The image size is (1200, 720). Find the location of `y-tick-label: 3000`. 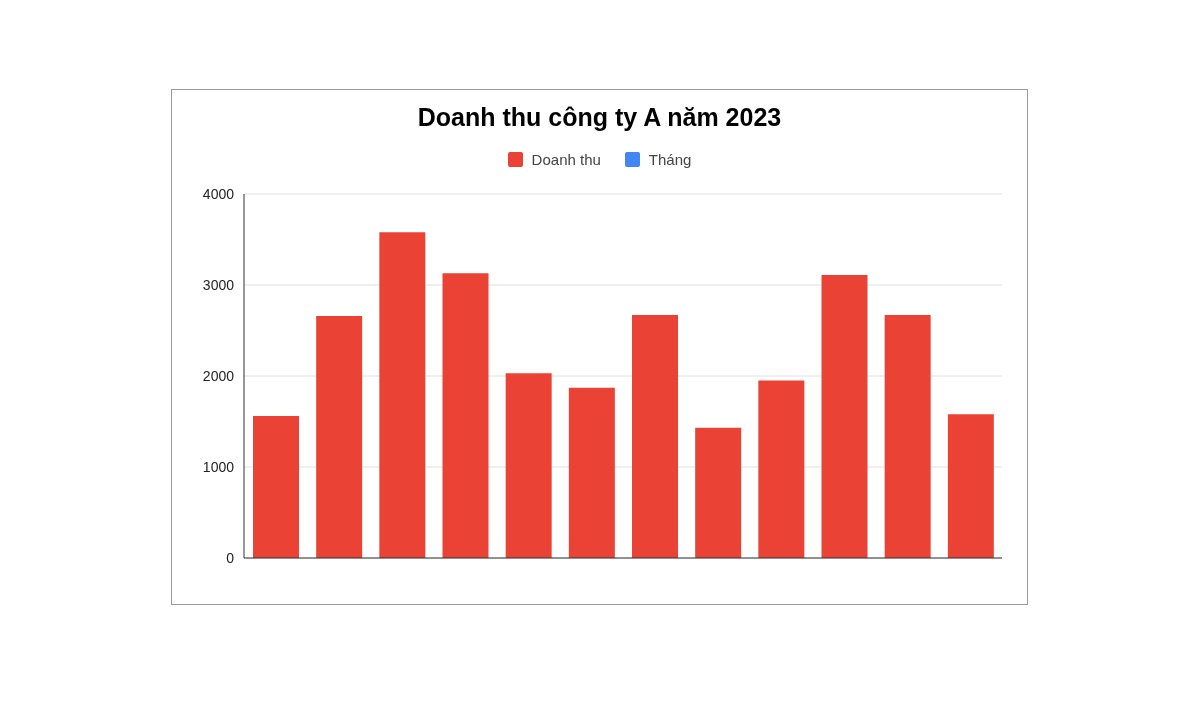

y-tick-label: 3000 is located at coordinates (218, 284).